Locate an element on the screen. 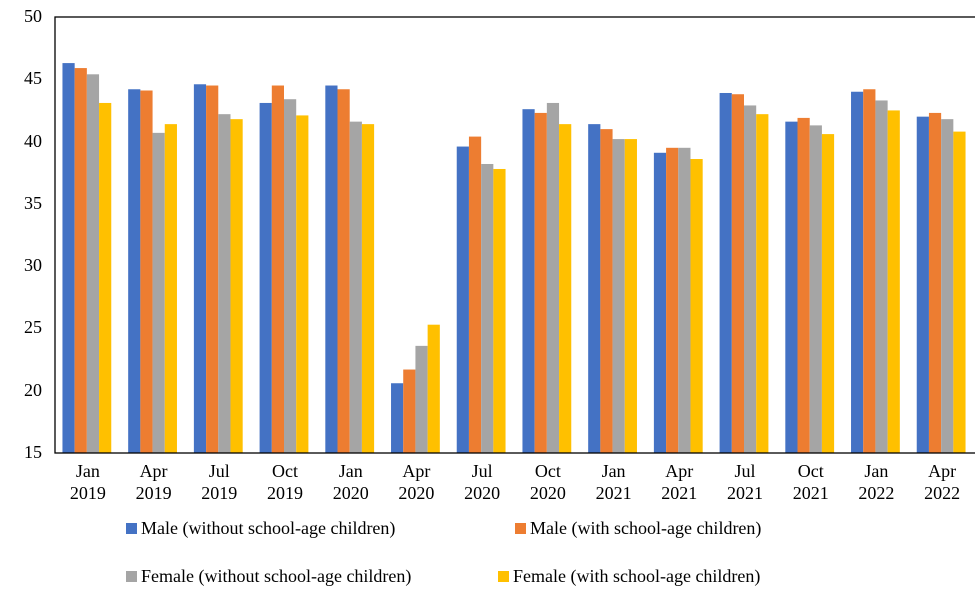 Image resolution: width=975 pixels, height=615 pixels. x-tick-label: Apr 2021 is located at coordinates (679, 482).